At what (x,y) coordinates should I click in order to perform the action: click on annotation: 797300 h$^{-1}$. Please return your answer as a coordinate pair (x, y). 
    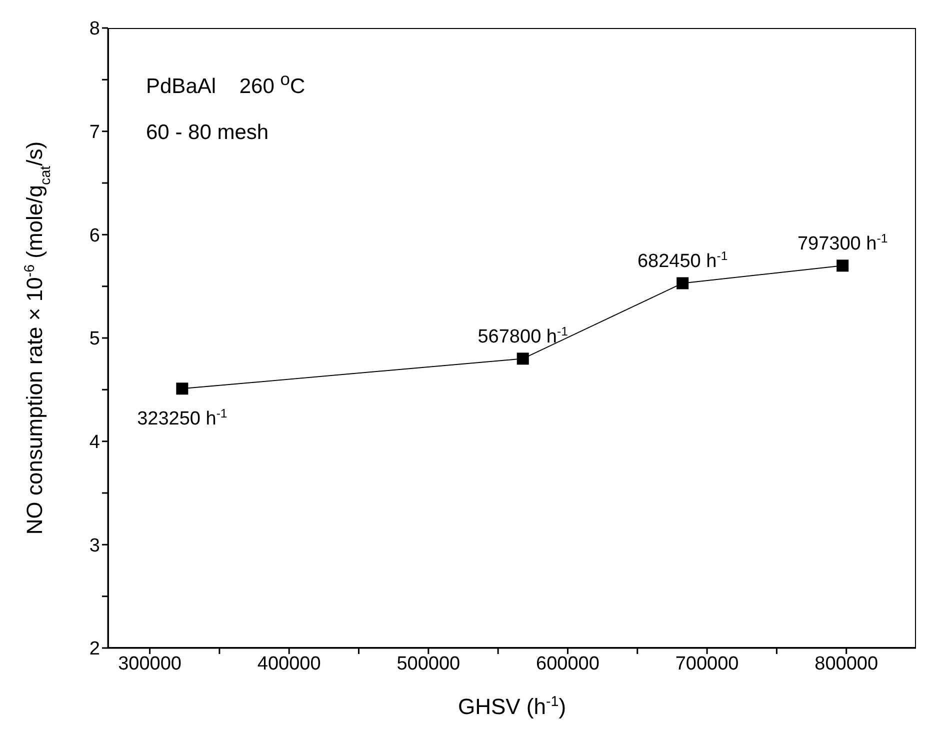
    Looking at the image, I should click on (842, 243).